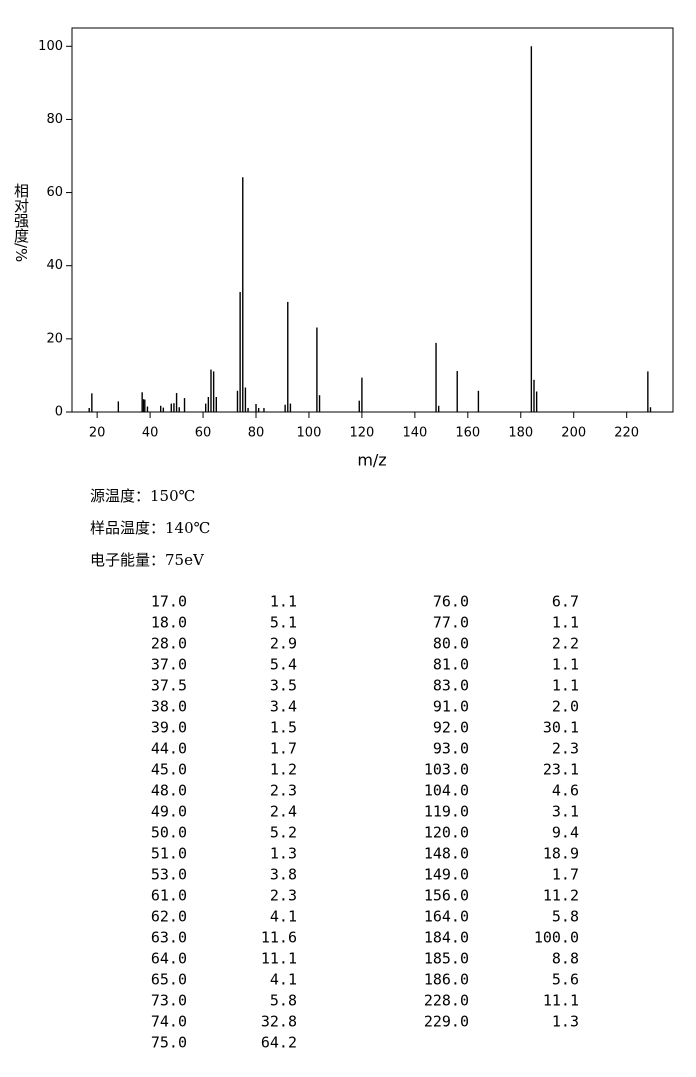 This screenshot has width=696, height=1077. Describe the element at coordinates (50, 46) in the screenshot. I see `y-tick-label: 100` at that location.